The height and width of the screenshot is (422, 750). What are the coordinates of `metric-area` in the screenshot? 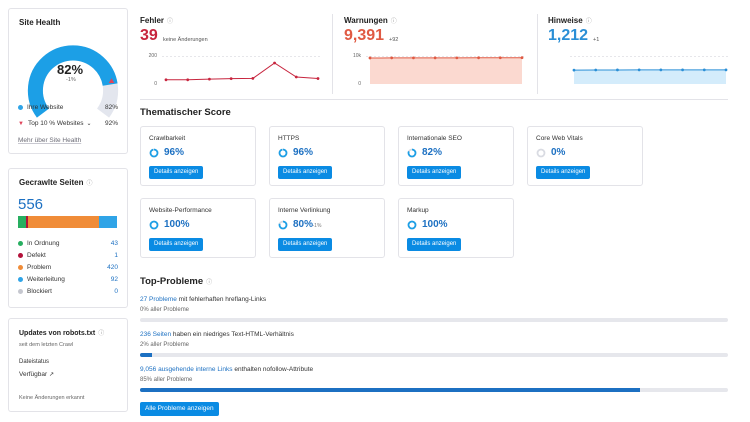 It's located at (446, 70).